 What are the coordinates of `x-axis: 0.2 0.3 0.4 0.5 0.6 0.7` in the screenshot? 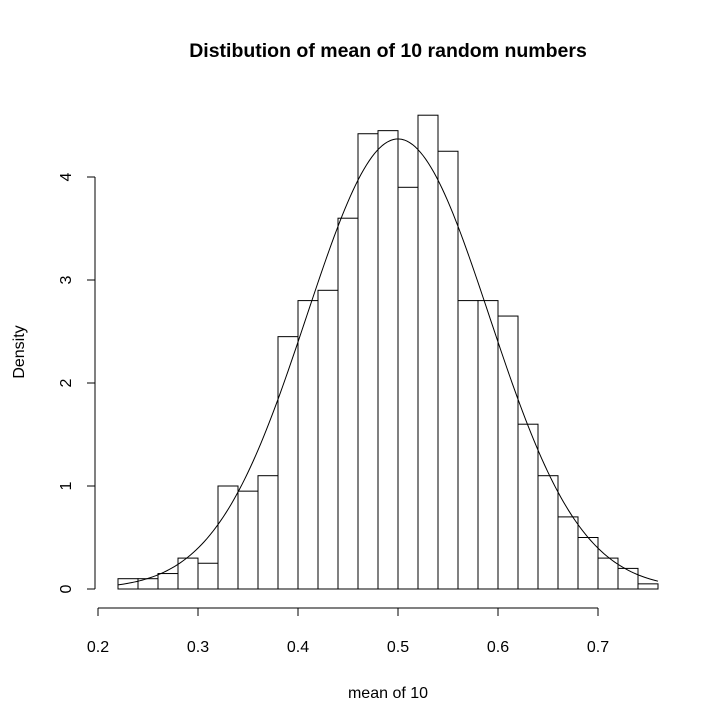 It's located at (348, 631).